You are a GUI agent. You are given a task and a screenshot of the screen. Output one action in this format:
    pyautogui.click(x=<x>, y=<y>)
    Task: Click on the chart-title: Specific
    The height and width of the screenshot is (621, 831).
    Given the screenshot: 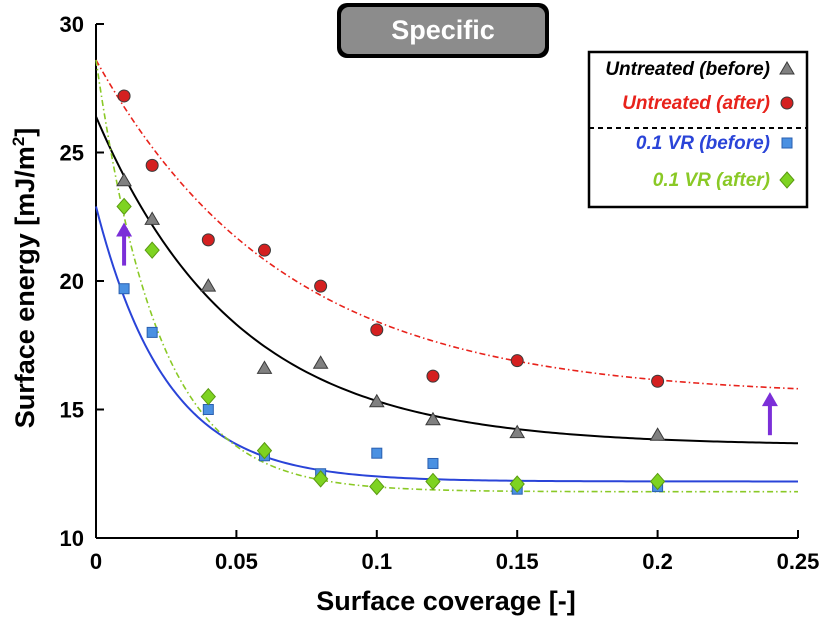 What is the action you would take?
    pyautogui.click(x=443, y=30)
    